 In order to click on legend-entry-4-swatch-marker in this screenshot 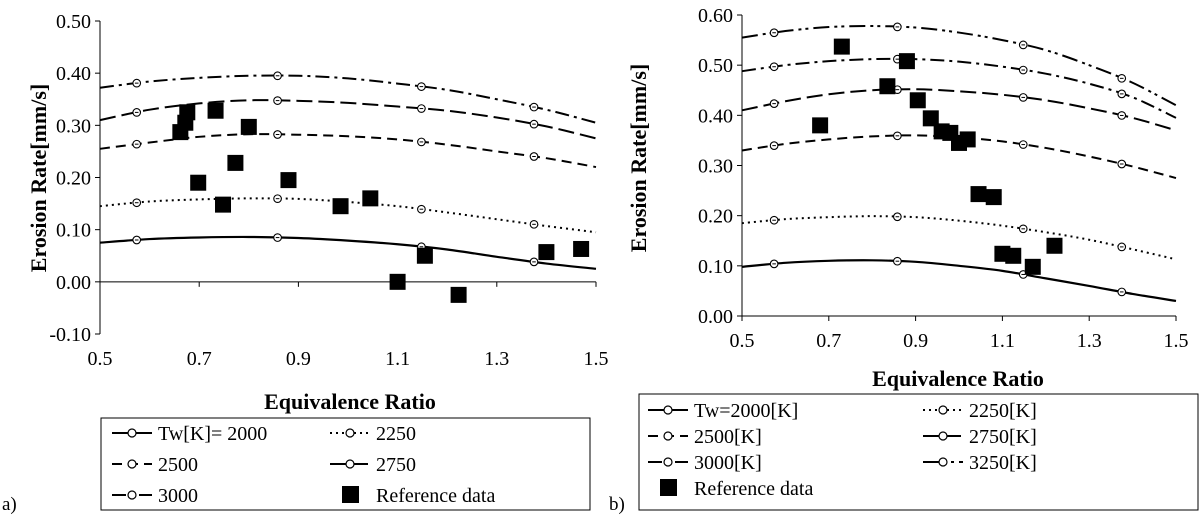, I will do `click(668, 462)`.